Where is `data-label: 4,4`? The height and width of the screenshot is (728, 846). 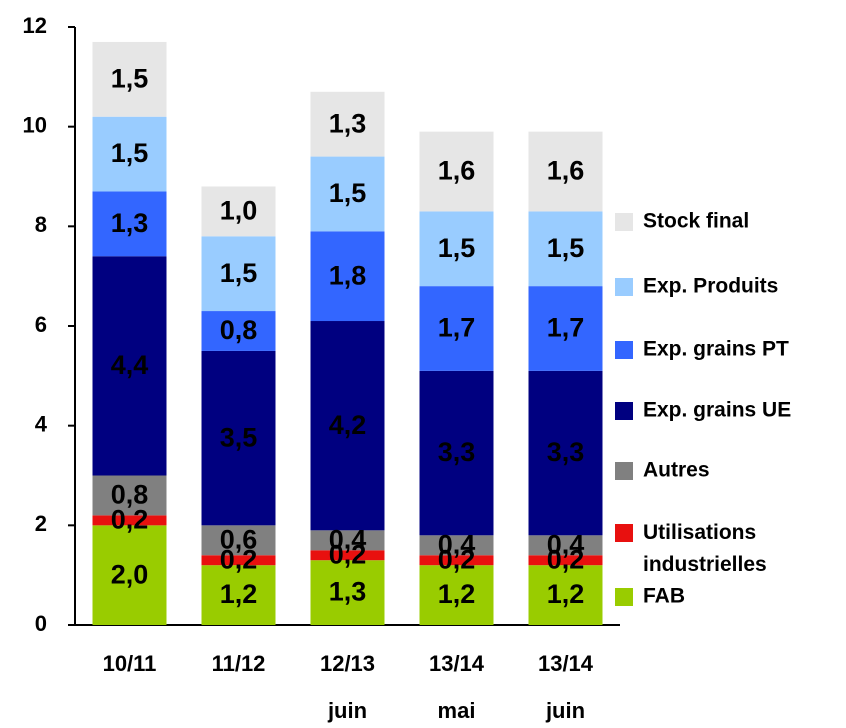 data-label: 4,4 is located at coordinates (130, 365).